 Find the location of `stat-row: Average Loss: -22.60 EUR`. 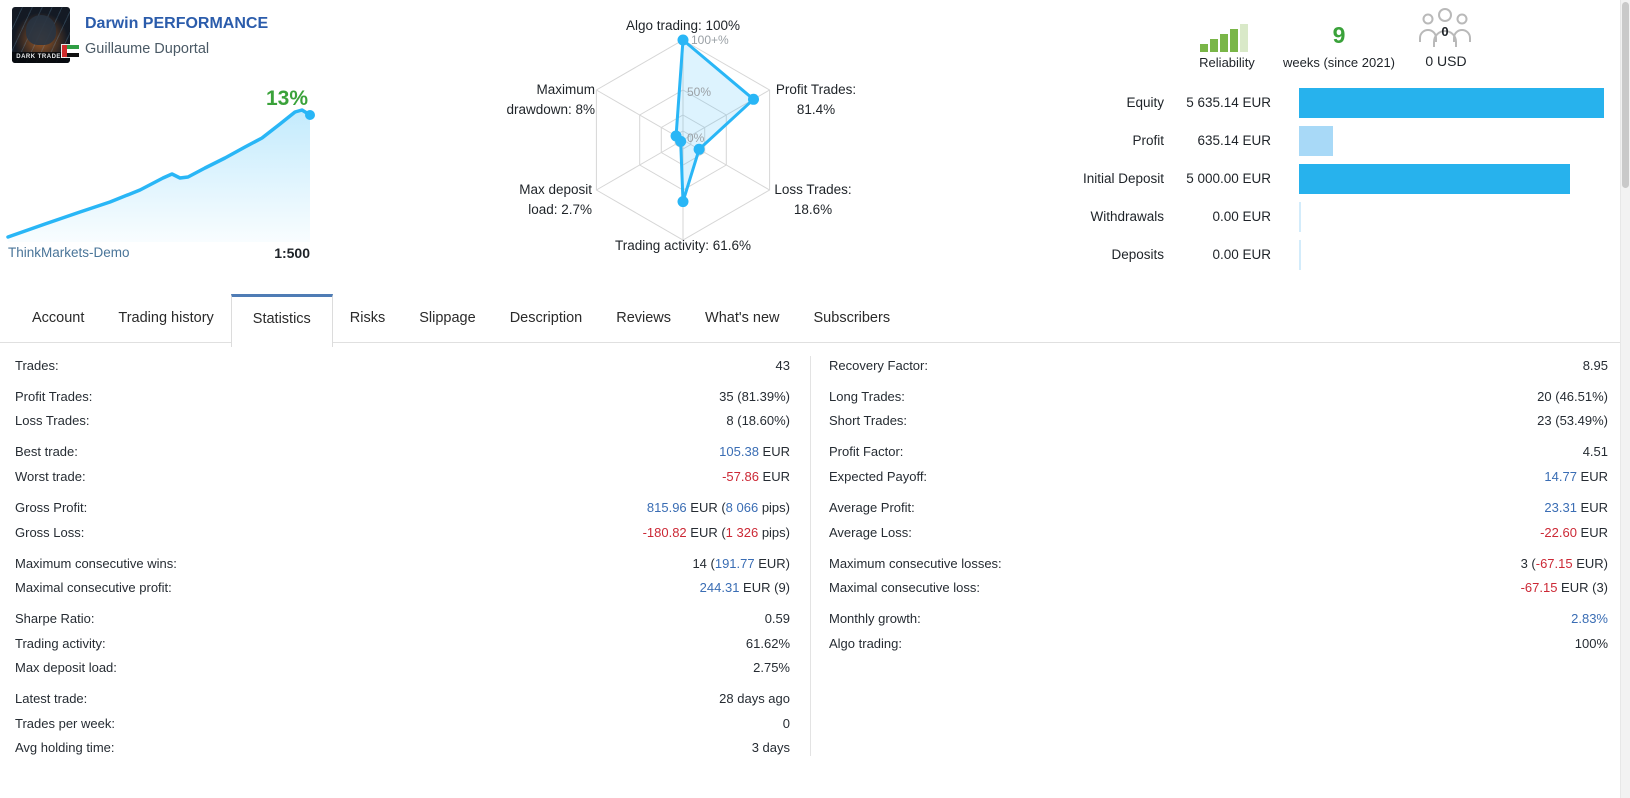

stat-row: Average Loss: -22.60 EUR is located at coordinates (1218, 532).